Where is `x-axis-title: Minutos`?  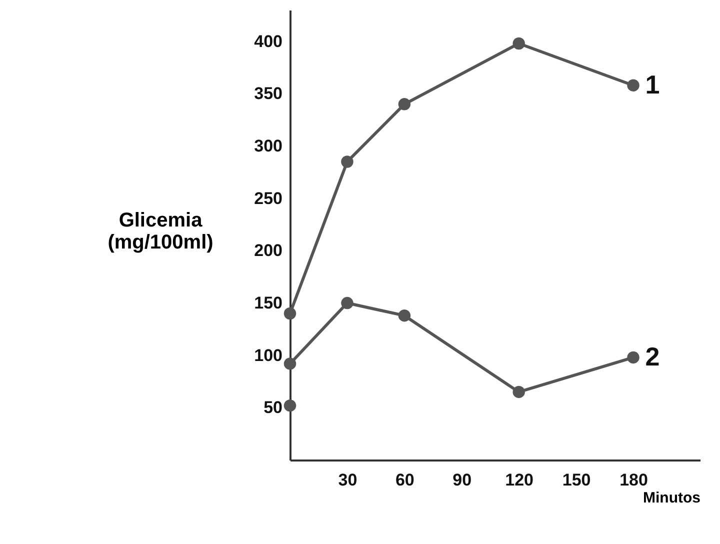
x-axis-title: Minutos is located at coordinates (671, 498).